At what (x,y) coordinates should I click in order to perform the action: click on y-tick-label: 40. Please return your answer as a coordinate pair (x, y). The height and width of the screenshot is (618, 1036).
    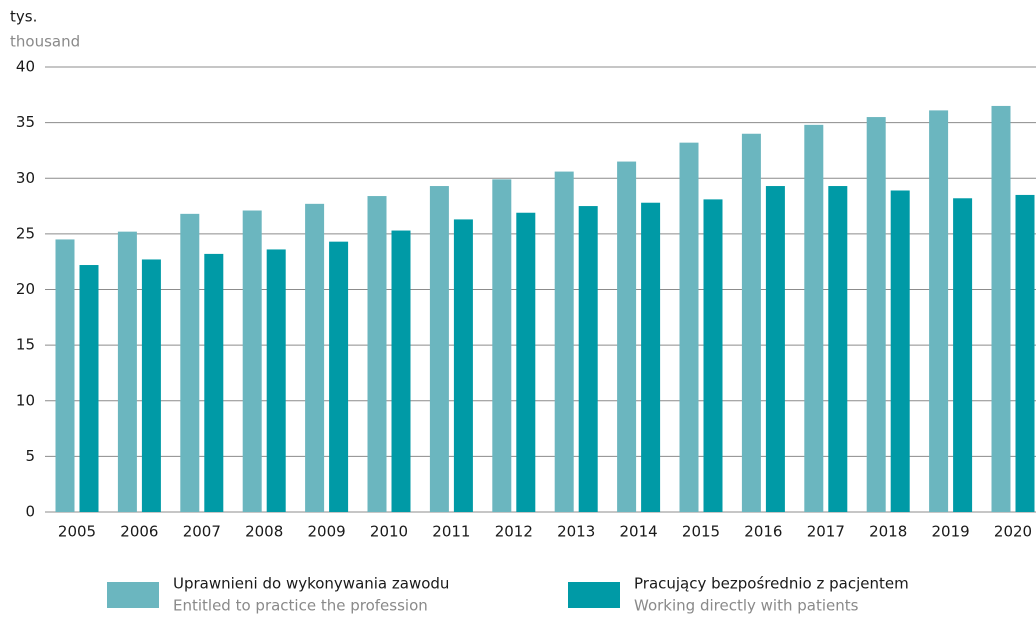
    Looking at the image, I should click on (25, 67).